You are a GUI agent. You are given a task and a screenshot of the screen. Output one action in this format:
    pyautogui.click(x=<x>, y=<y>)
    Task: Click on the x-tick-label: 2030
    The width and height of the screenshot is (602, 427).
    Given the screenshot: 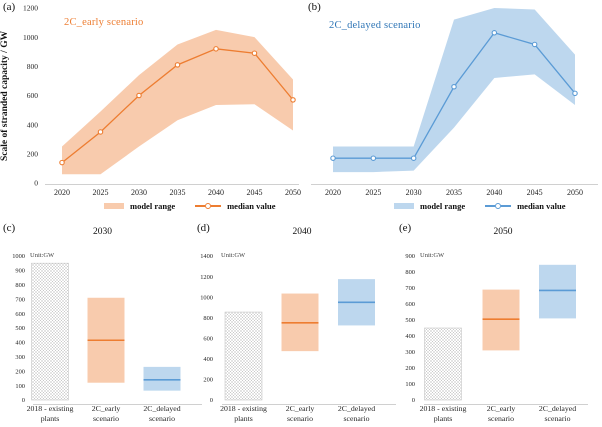 What is the action you would take?
    pyautogui.click(x=139, y=192)
    